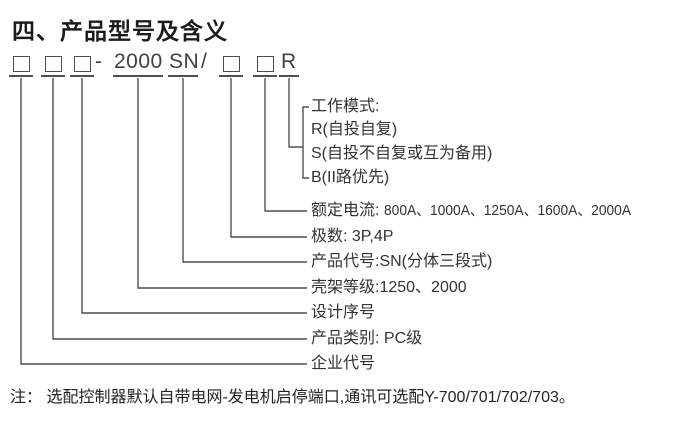 This screenshot has width=685, height=422. What do you see at coordinates (21, 64) in the screenshot?
I see `model-box-enterprise` at bounding box center [21, 64].